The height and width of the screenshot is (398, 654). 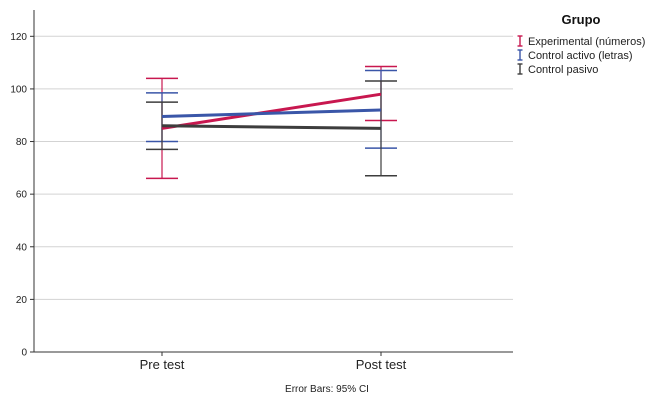 I want to click on legend-title: Grupo, so click(x=581, y=19).